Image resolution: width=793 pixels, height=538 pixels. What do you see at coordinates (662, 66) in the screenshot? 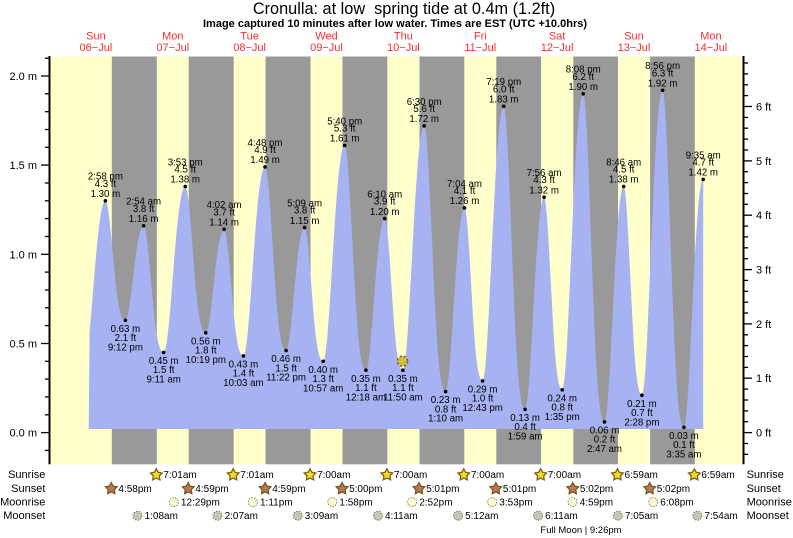
I see `svg-text: 8:56 pm` at bounding box center [662, 66].